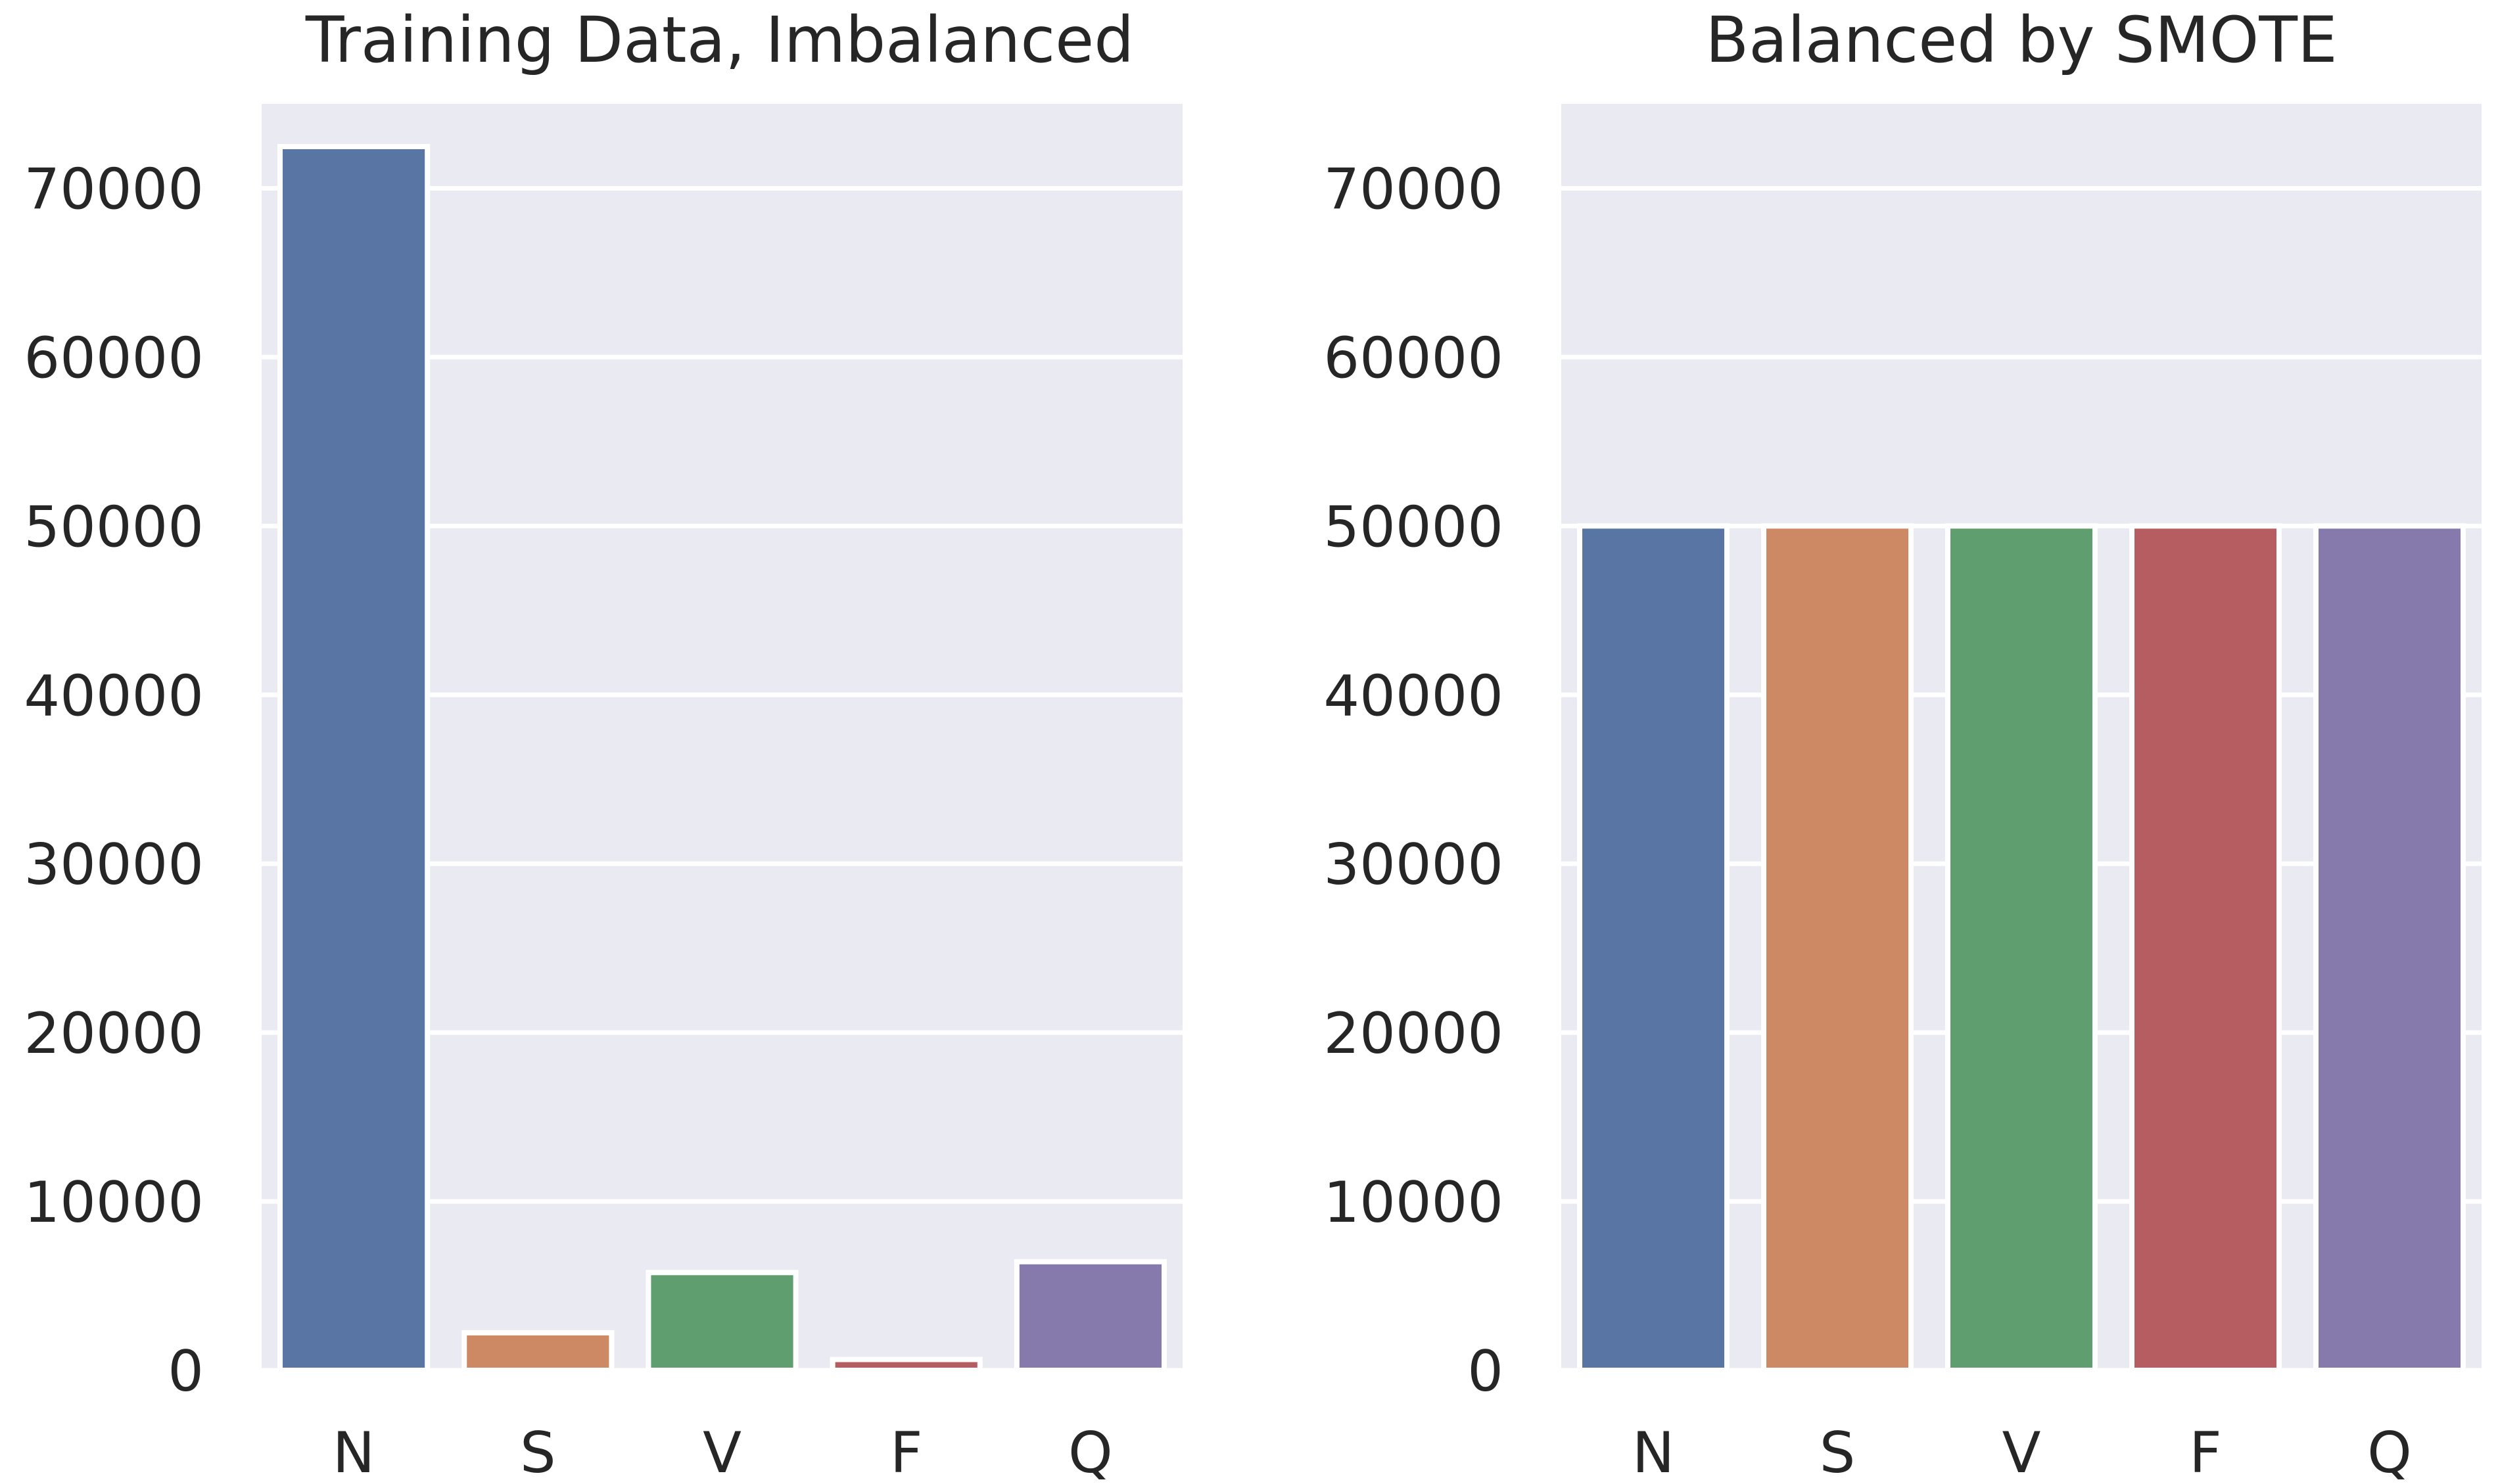 The image size is (2498, 1484). What do you see at coordinates (719, 40) in the screenshot?
I see `chart-title: Training Data, Imbalanced` at bounding box center [719, 40].